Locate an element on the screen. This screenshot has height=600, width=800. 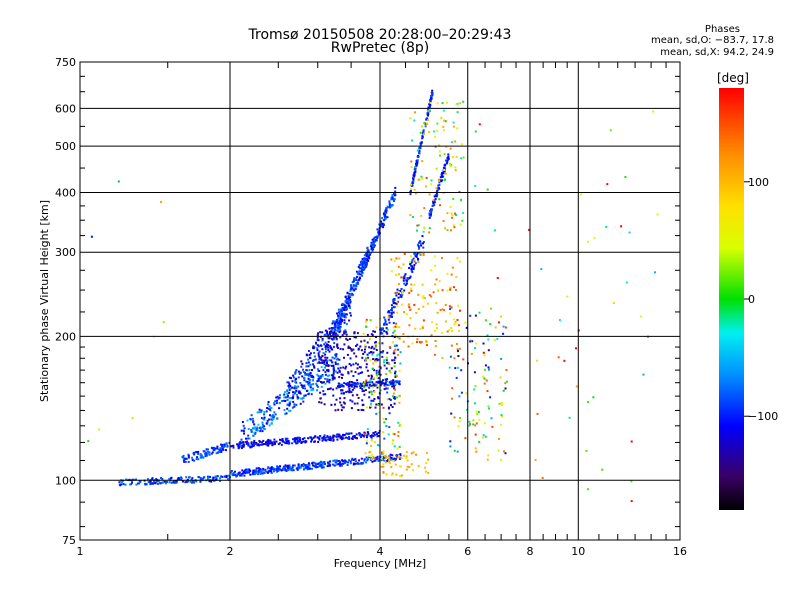
scatter-point-1929 is located at coordinates (348, 303).